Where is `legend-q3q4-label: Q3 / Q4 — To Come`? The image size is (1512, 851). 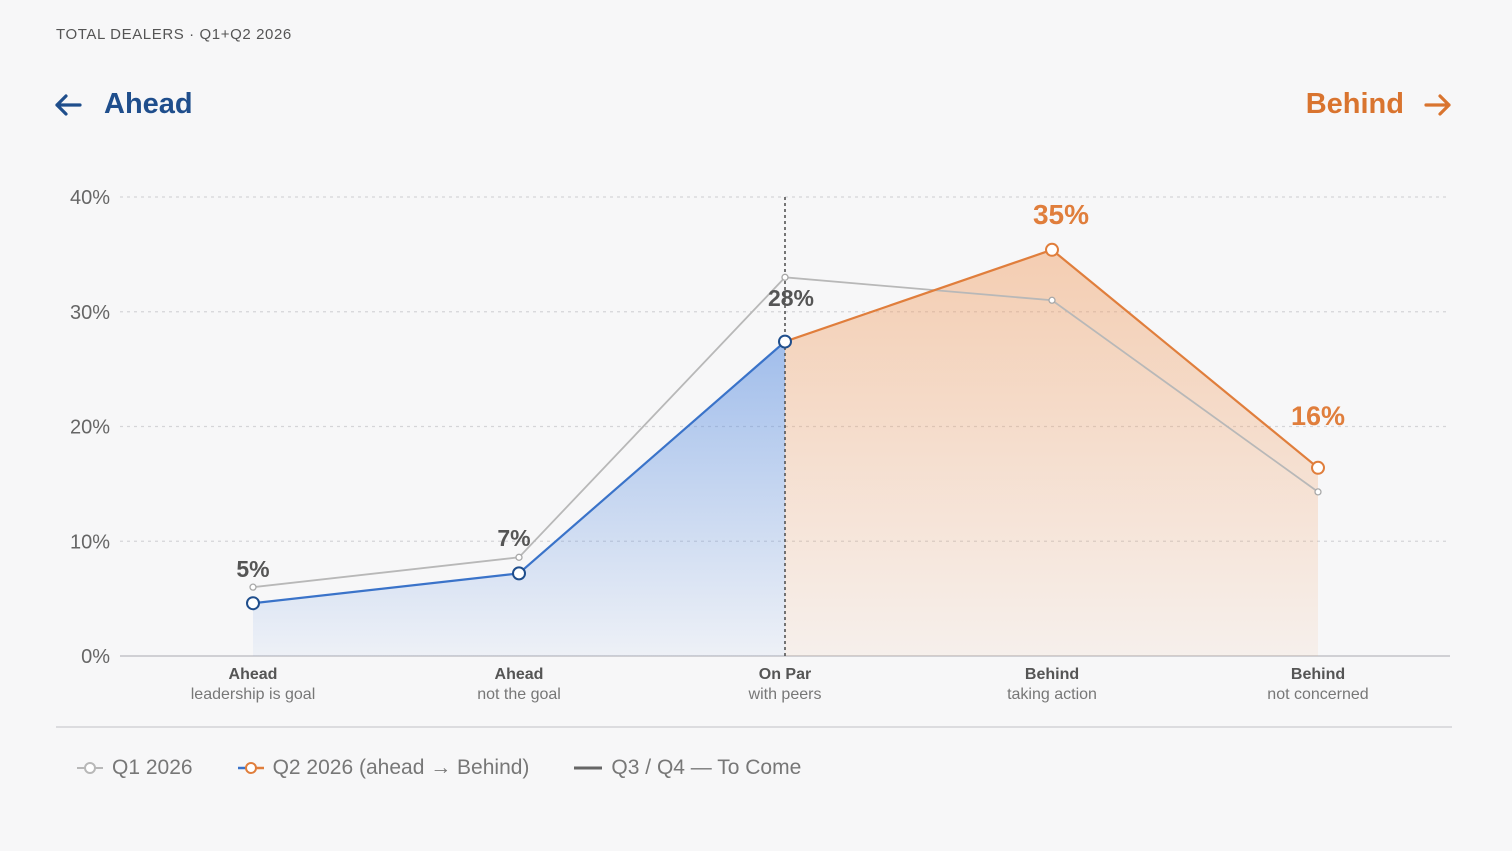
legend-q3q4-label: Q3 / Q4 — To Come is located at coordinates (706, 767).